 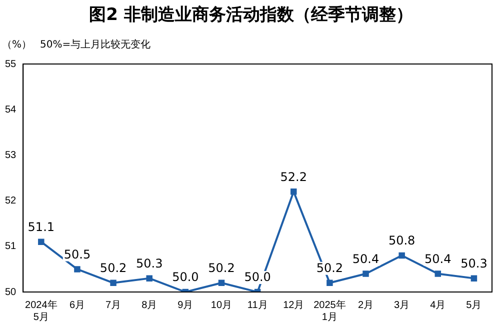 I want to click on x-tick-label: 10月, so click(x=221, y=305).